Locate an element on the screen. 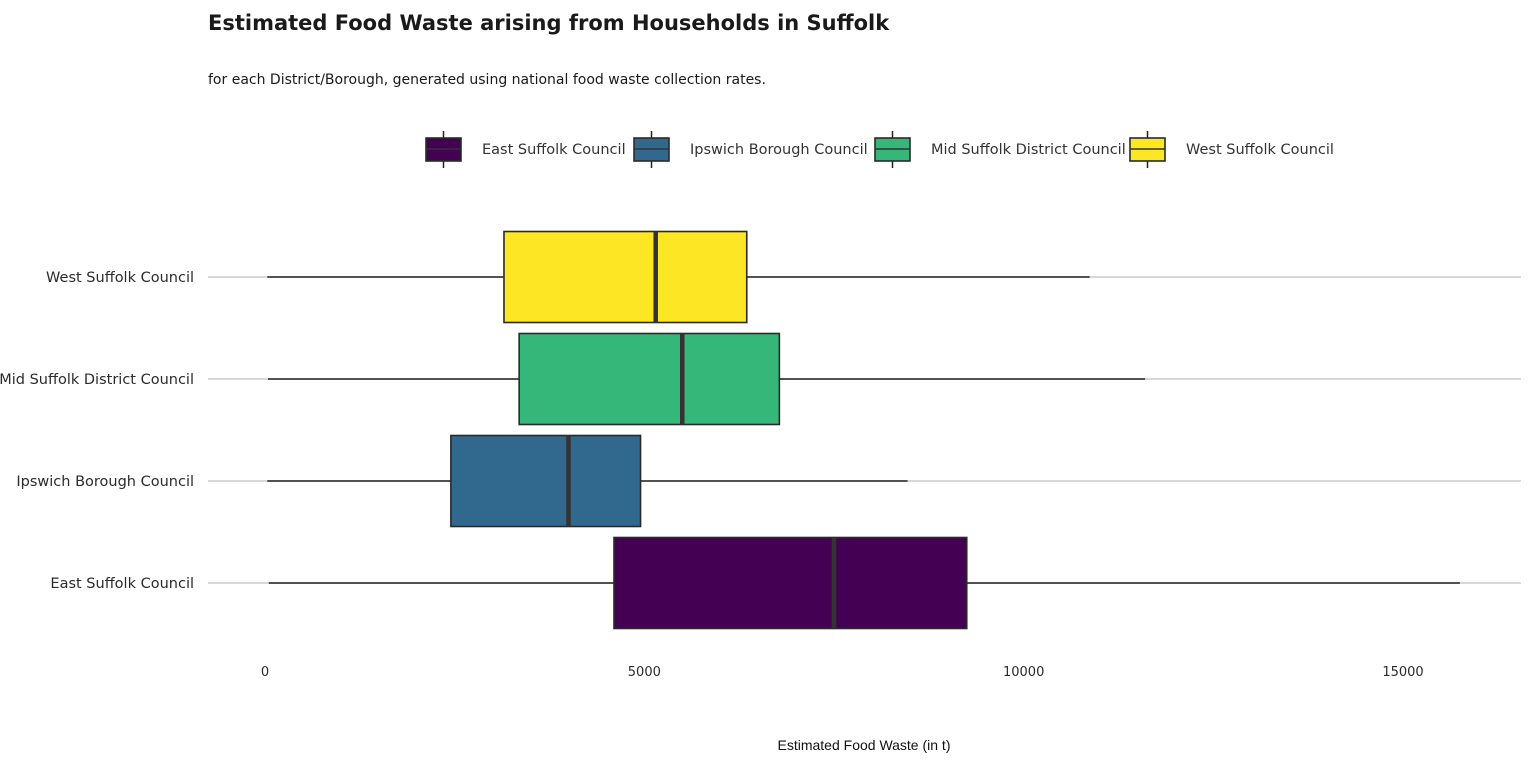 This screenshot has height=768, width=1536. box-east-suffolk-council is located at coordinates (864, 583).